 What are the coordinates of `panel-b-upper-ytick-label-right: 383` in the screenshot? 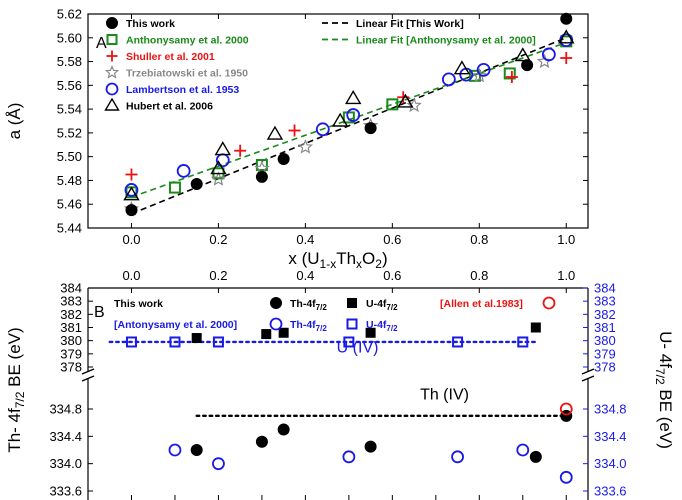 It's located at (605, 301).